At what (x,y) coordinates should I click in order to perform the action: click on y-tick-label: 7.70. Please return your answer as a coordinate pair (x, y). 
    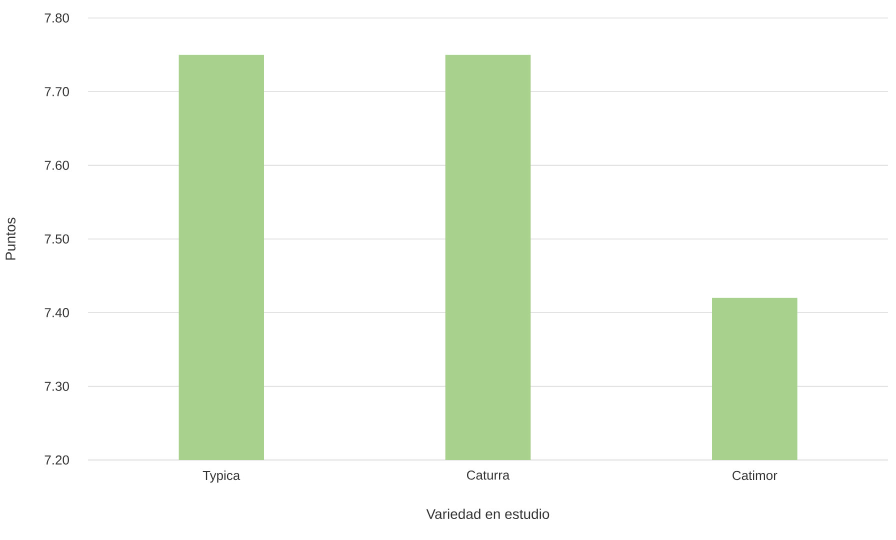
    Looking at the image, I should click on (56, 91).